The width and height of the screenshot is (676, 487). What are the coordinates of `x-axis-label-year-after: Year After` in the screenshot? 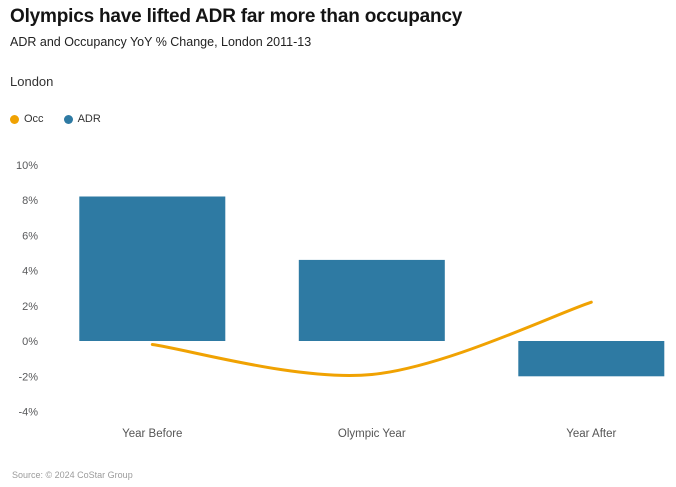 It's located at (591, 434).